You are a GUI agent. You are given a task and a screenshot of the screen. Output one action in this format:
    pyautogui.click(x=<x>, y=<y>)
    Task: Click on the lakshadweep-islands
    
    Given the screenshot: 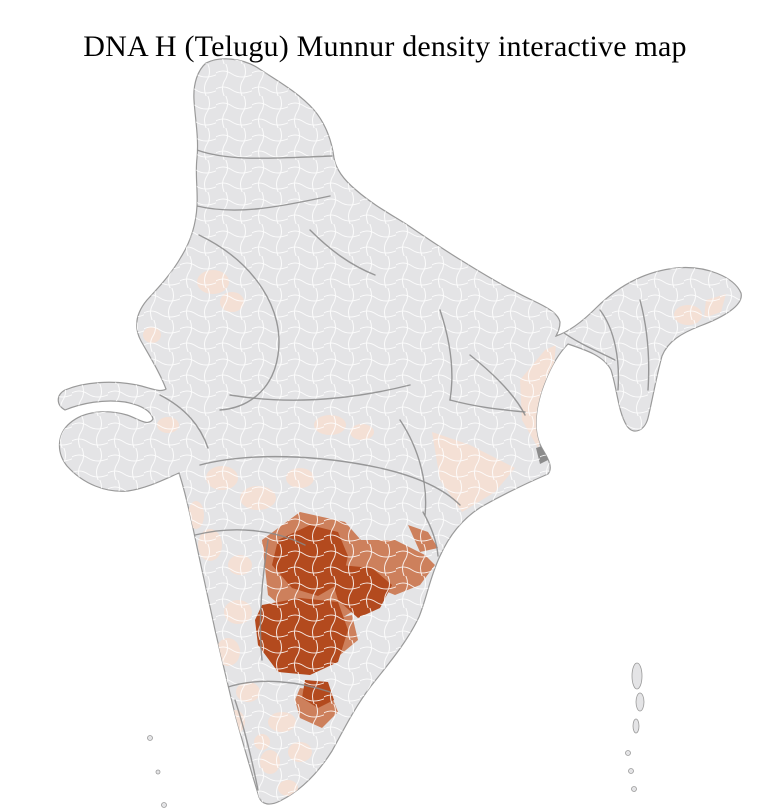 What is the action you would take?
    pyautogui.click(x=157, y=771)
    